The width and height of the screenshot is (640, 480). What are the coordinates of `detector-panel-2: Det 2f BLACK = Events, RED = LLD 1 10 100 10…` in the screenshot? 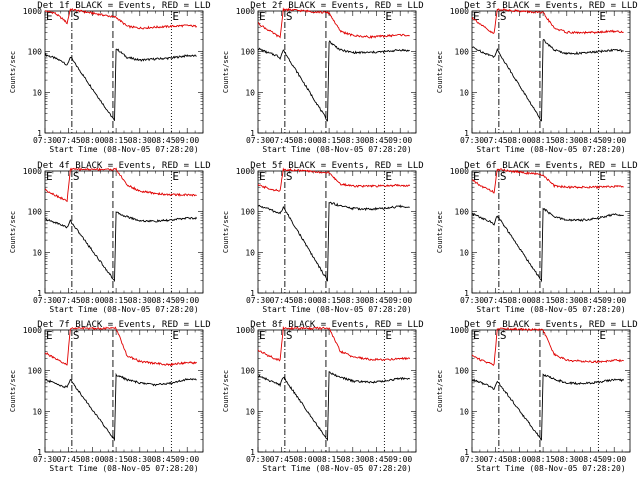 It's located at (323, 77).